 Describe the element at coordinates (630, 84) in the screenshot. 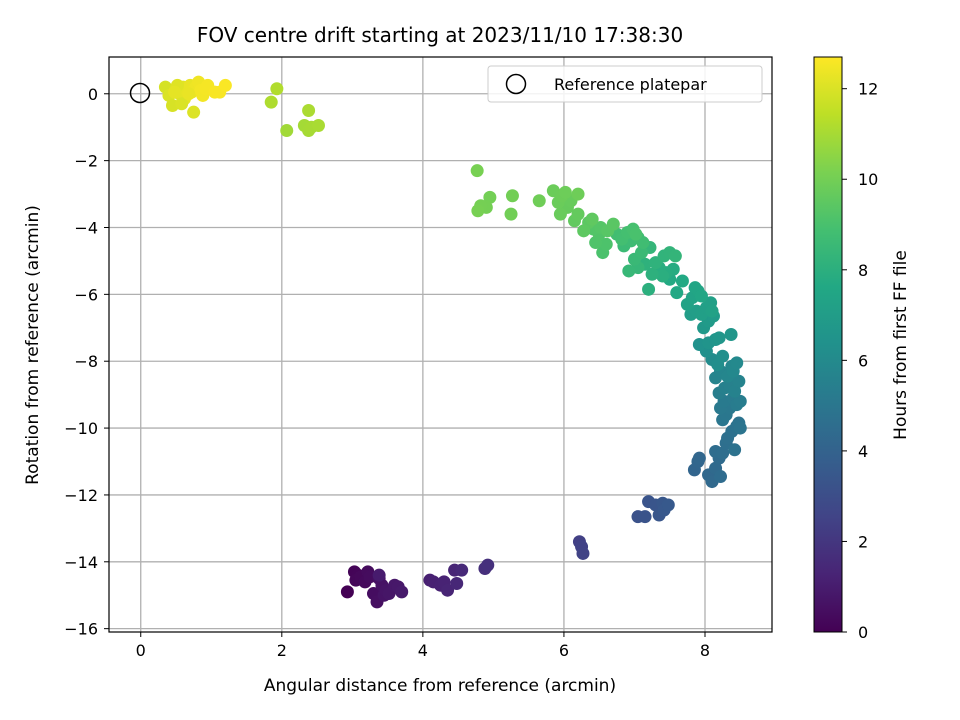

I see `legend-label: Reference platepar` at that location.